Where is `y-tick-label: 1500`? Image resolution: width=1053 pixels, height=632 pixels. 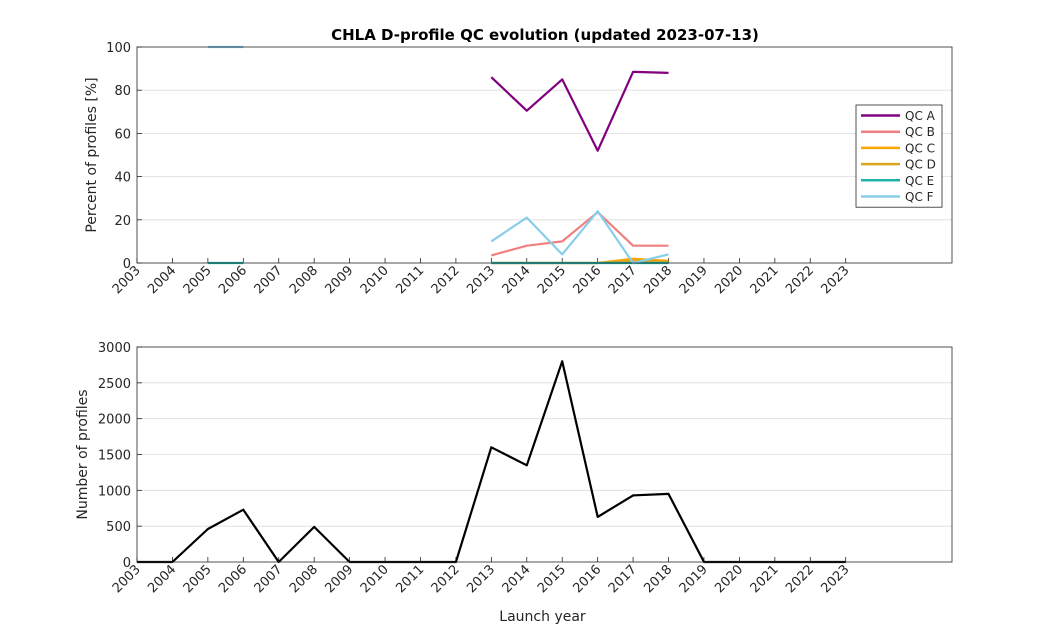
y-tick-label: 1500 is located at coordinates (114, 456).